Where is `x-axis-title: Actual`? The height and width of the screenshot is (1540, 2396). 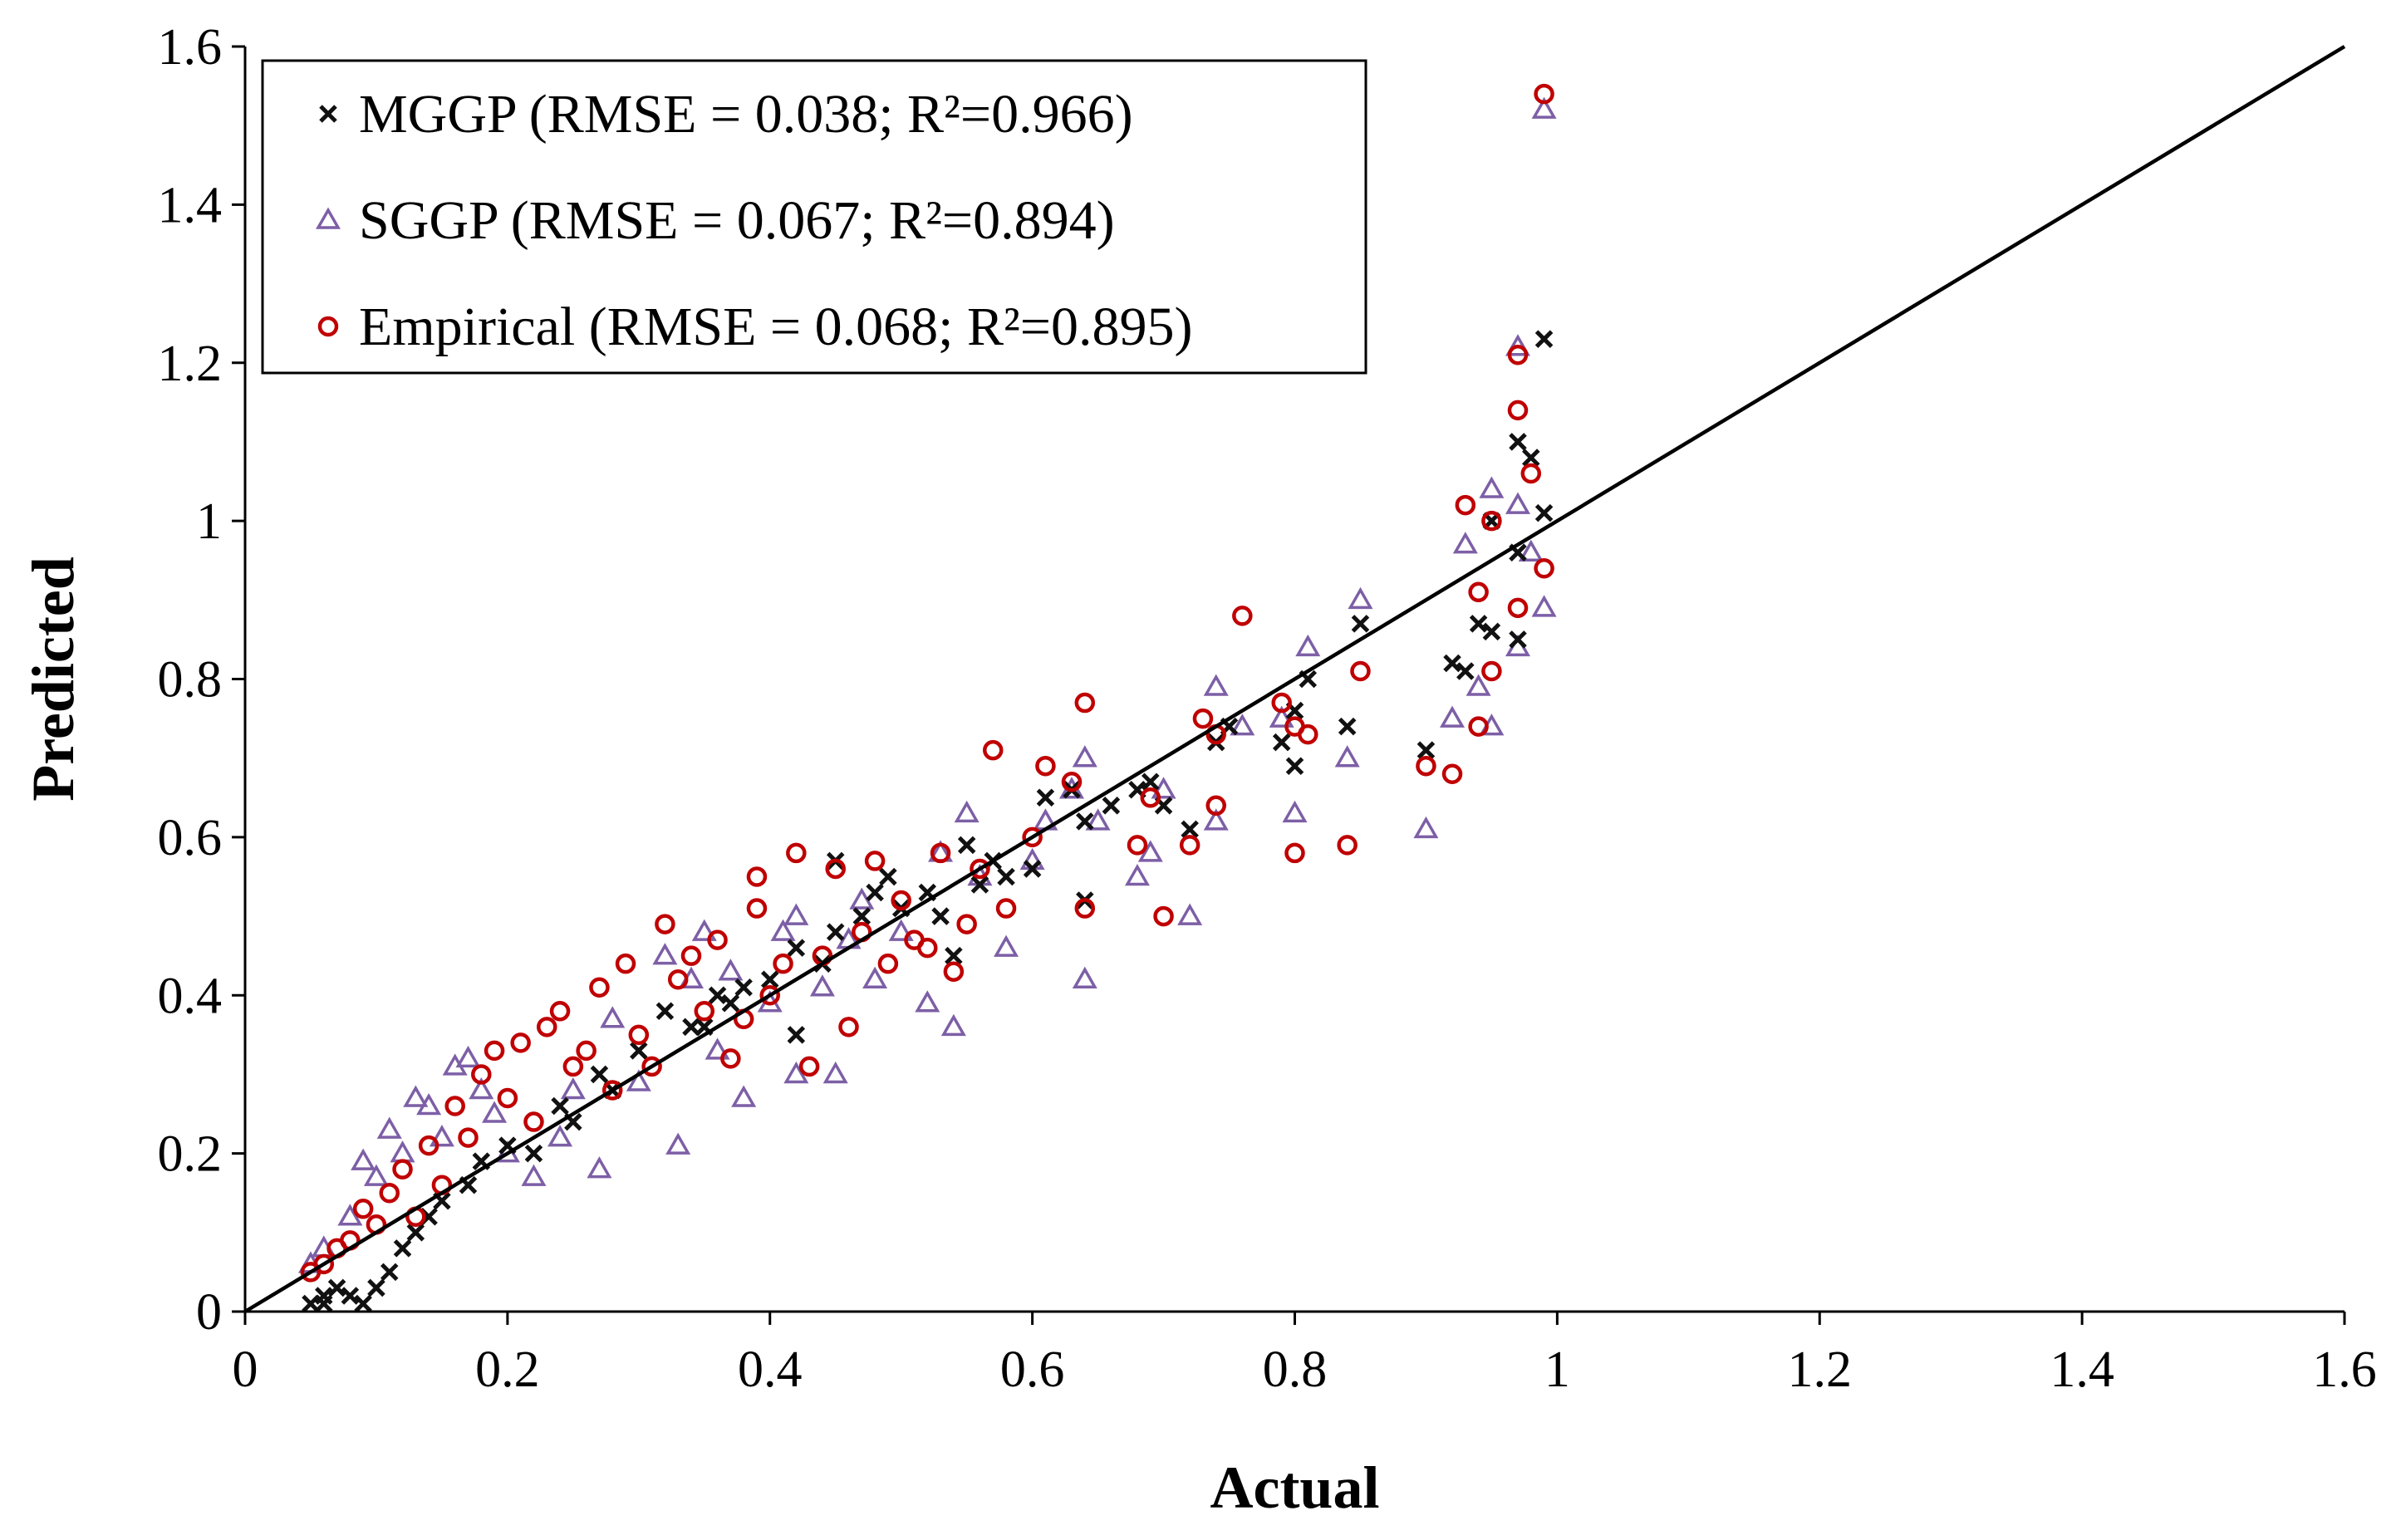 x-axis-title: Actual is located at coordinates (1295, 1487).